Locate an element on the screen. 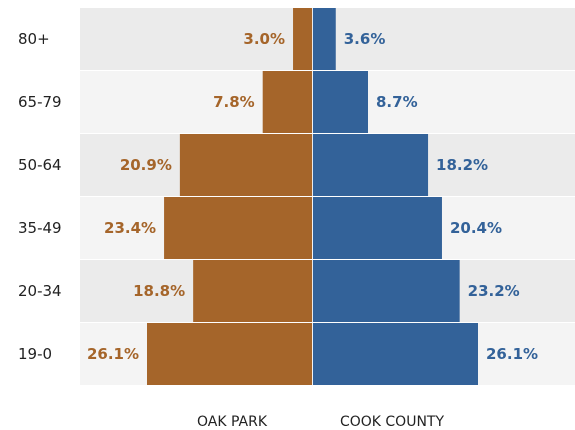 This screenshot has height=430, width=575. value-label: 20.4% is located at coordinates (476, 228).